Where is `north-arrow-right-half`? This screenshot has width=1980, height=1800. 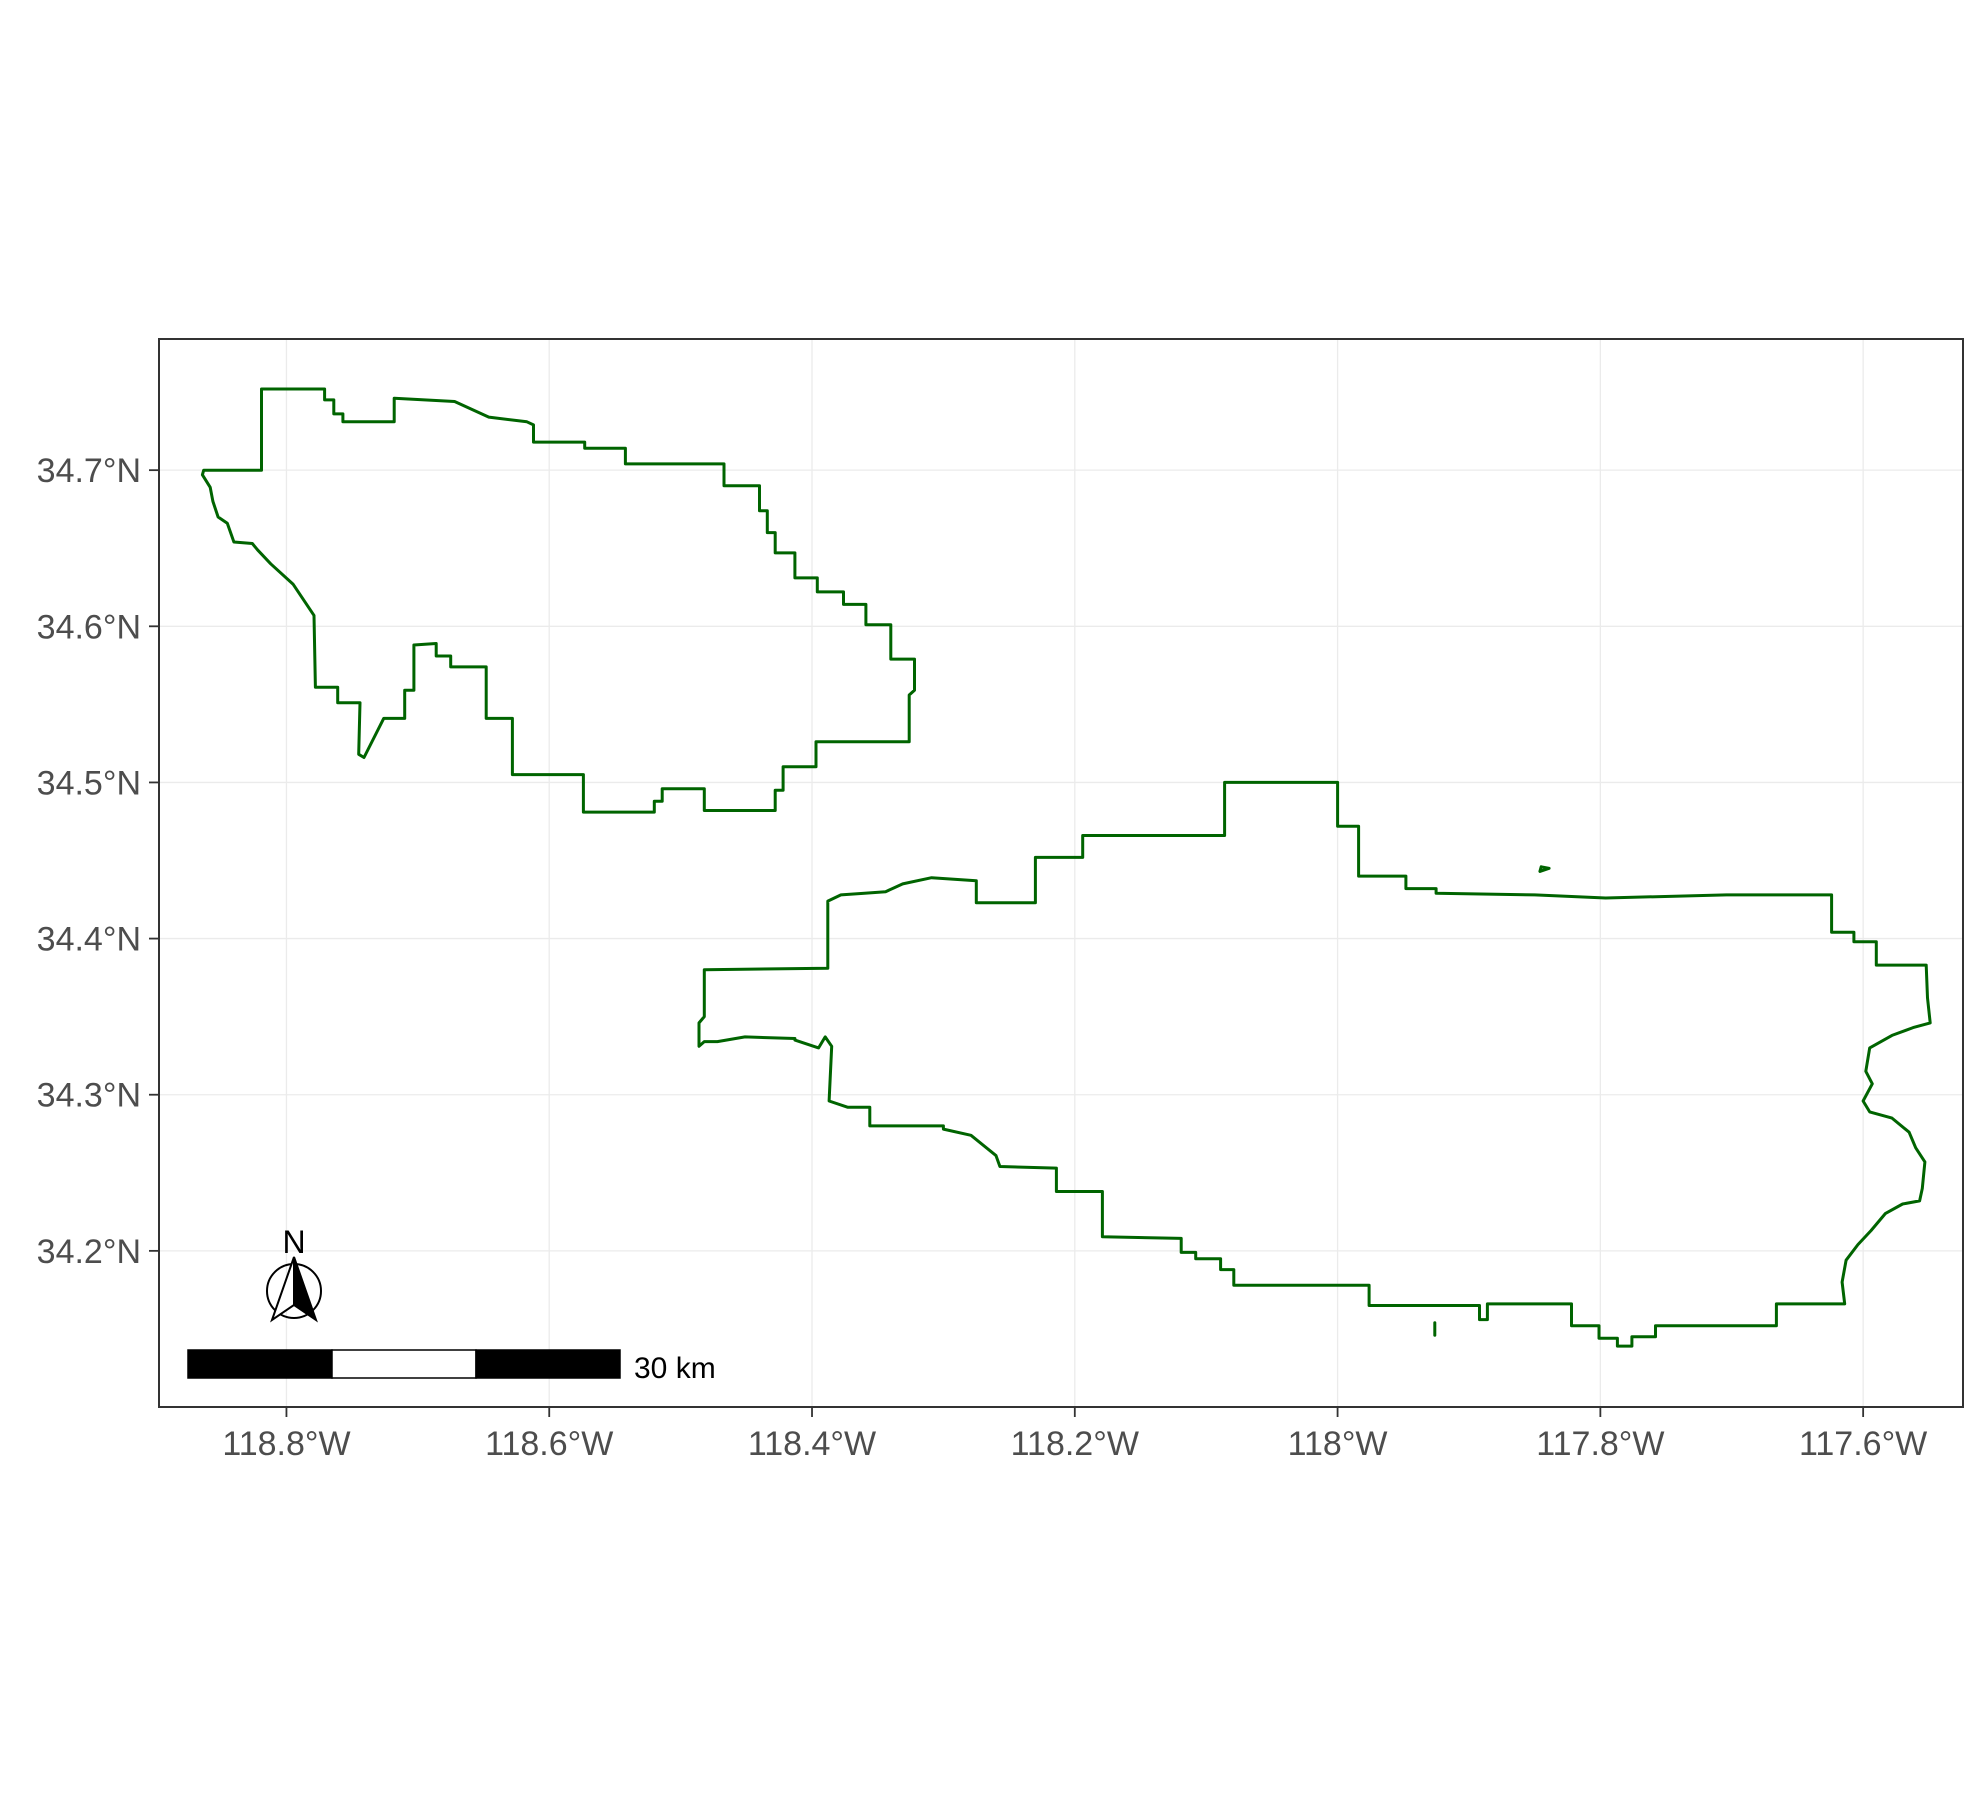 north-arrow-right-half is located at coordinates (305, 1289).